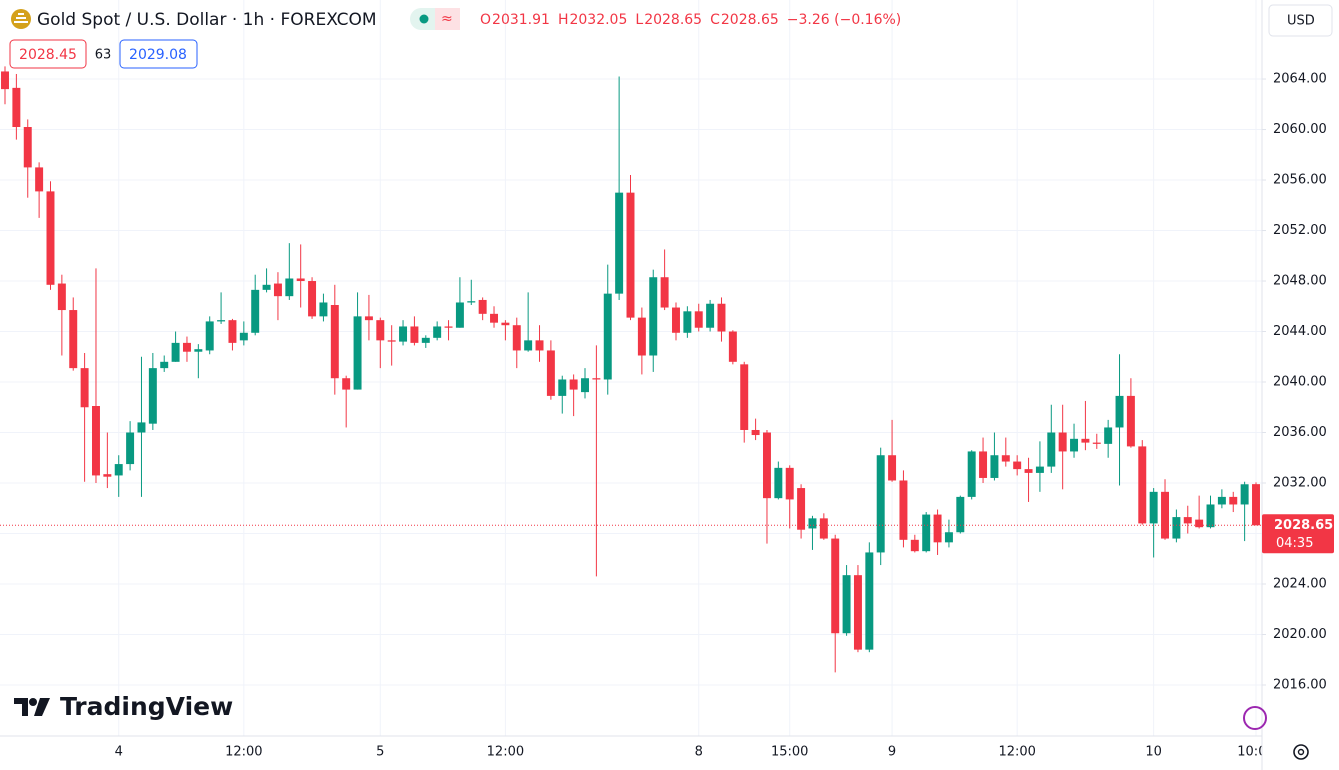 The image size is (1339, 770). What do you see at coordinates (447, 19) in the screenshot?
I see `status-pill` at bounding box center [447, 19].